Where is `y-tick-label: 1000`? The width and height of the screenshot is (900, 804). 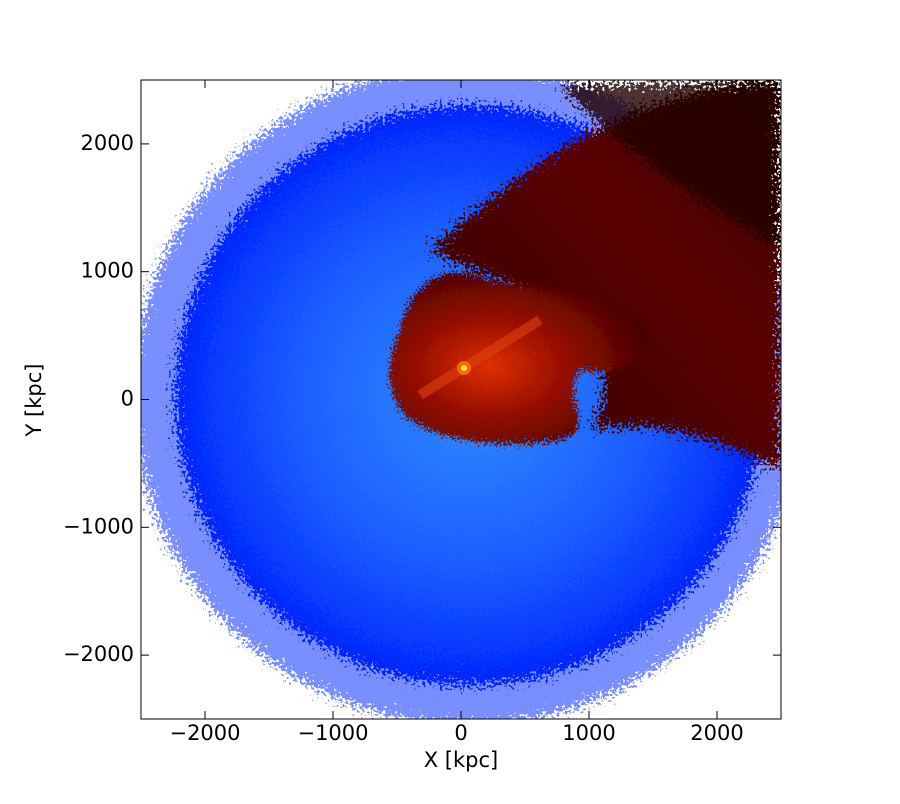
y-tick-label: 1000 is located at coordinates (107, 271).